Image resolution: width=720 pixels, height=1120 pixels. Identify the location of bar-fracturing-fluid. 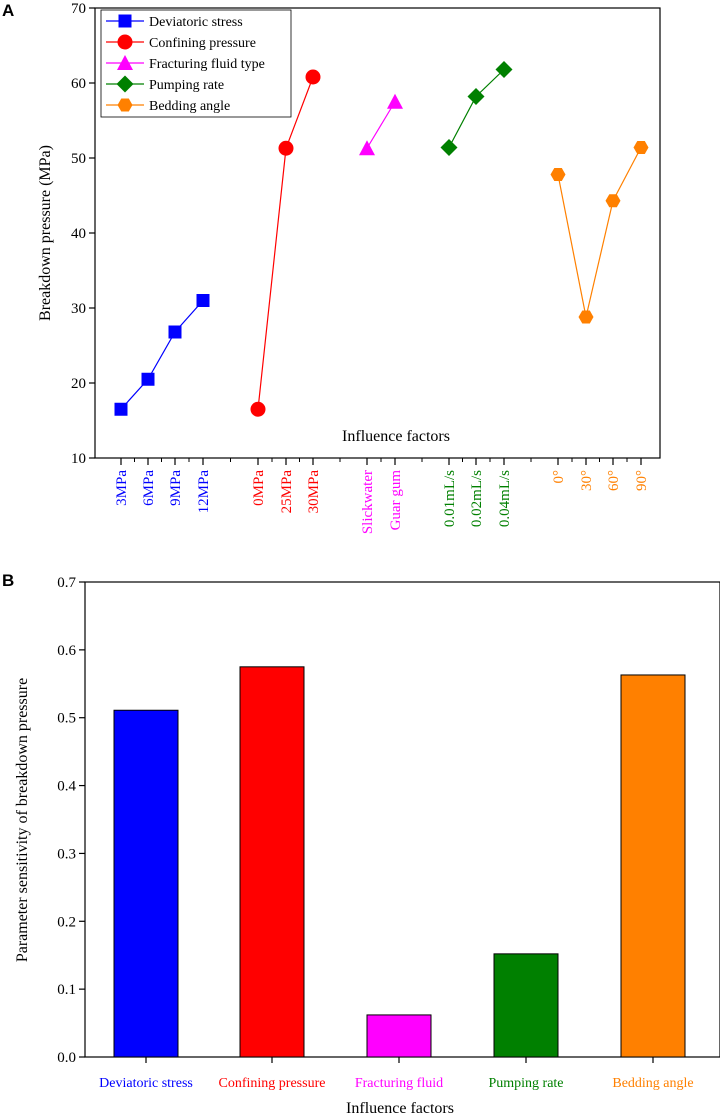
(399, 1036).